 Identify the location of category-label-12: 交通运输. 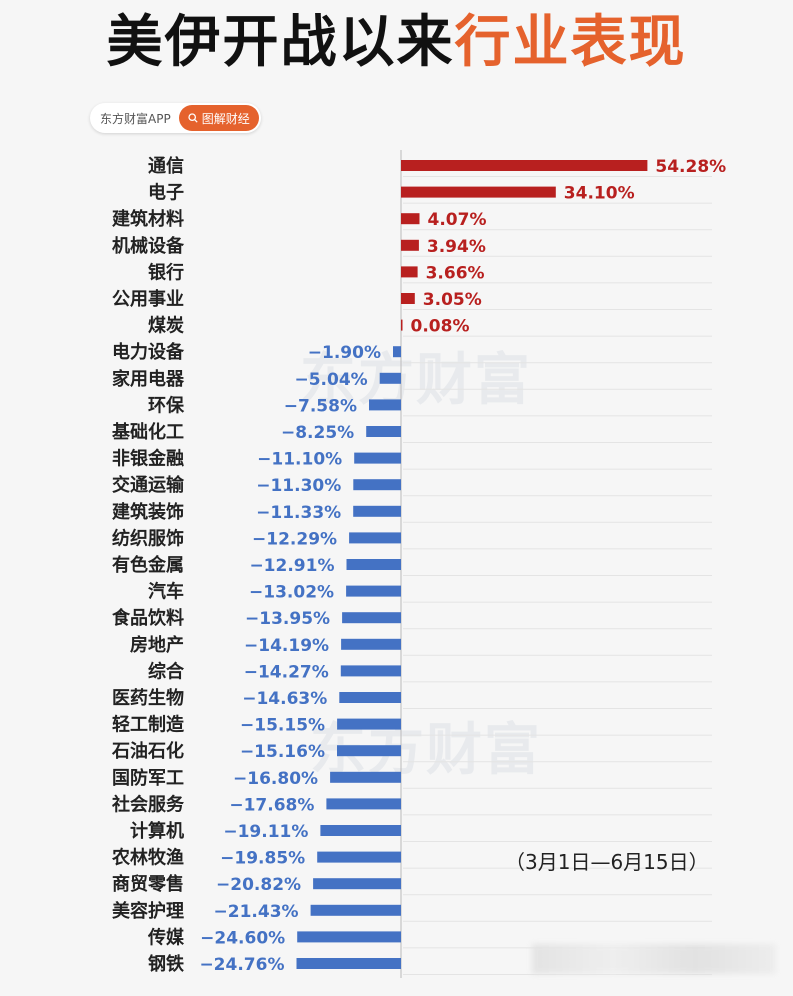
(148, 485).